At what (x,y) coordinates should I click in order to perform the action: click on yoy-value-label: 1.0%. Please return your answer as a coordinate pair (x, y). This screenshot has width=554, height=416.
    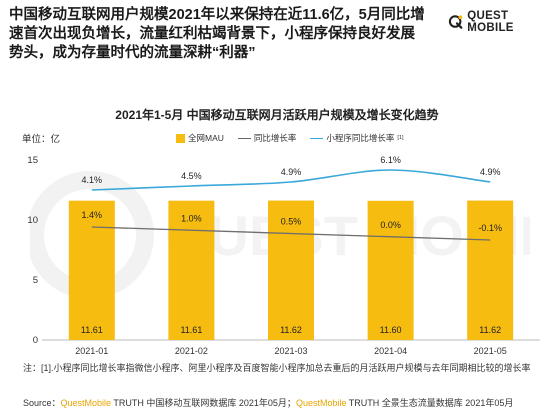
    Looking at the image, I should click on (191, 218).